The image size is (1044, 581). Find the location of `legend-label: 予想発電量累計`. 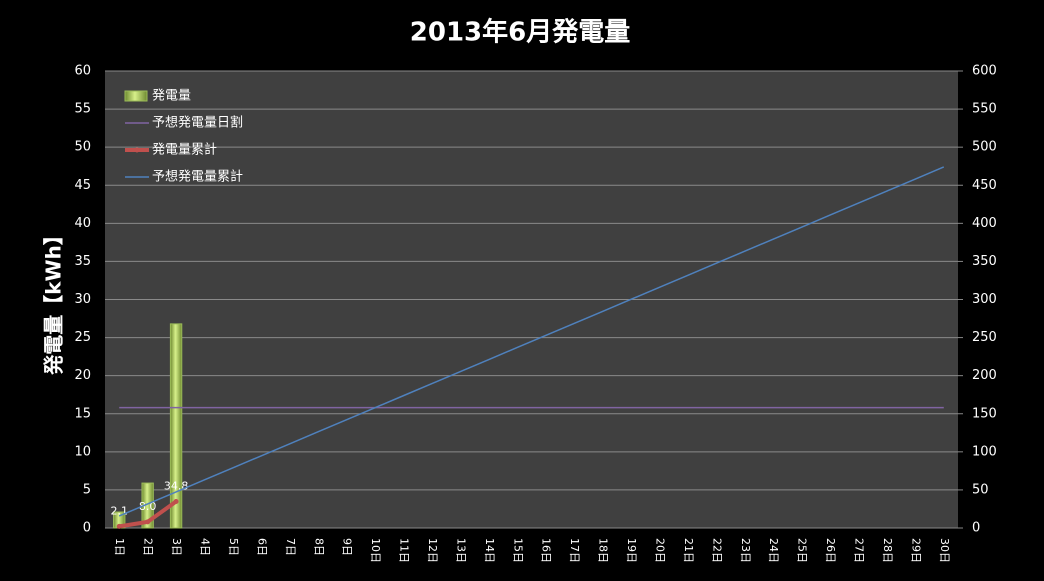

legend-label: 予想発電量累計 is located at coordinates (197, 177).